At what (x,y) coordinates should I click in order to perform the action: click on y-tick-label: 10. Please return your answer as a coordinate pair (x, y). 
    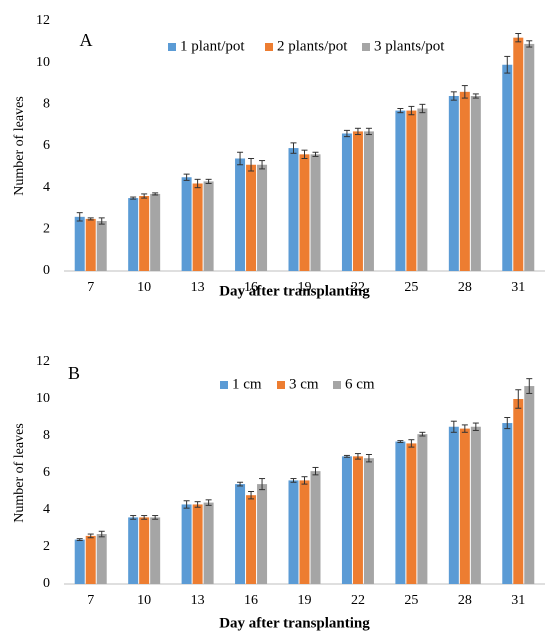
    Looking at the image, I should click on (43, 62).